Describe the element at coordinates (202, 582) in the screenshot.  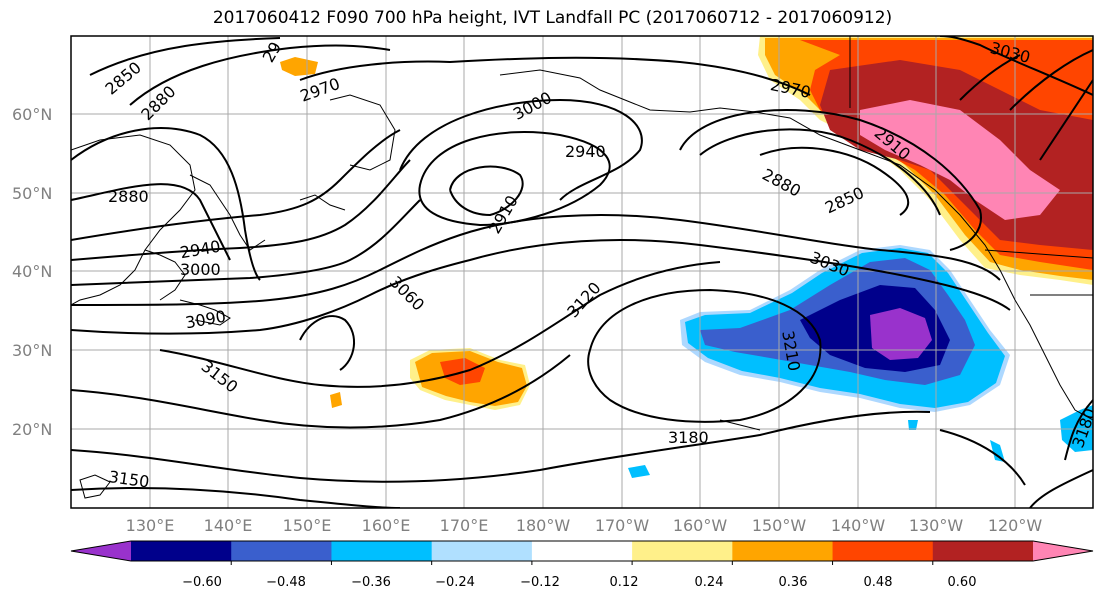
I see `colorbar-tick-label: −0.60` at that location.